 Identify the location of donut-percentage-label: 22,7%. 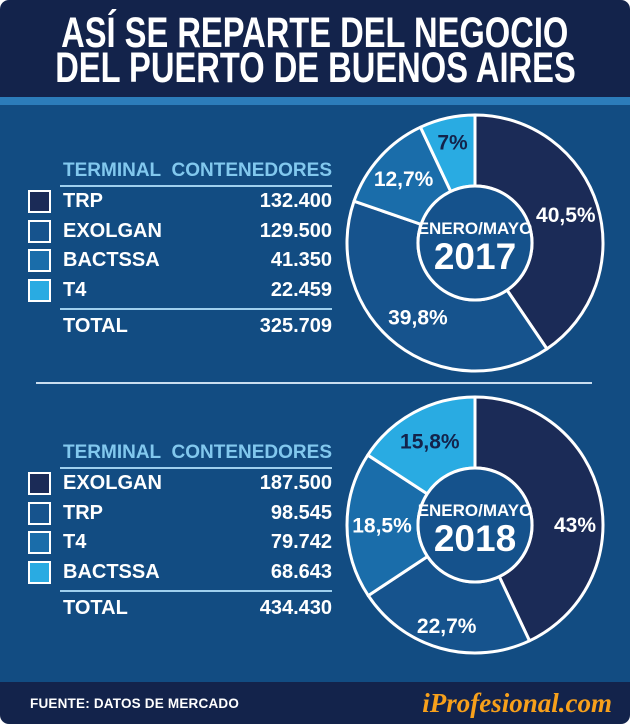
(447, 626).